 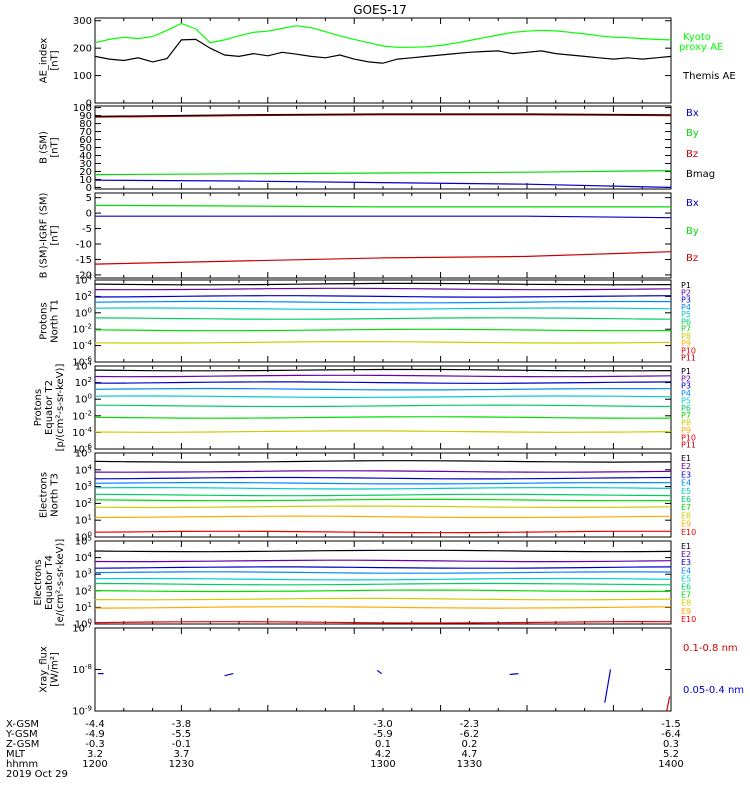 I want to click on protons-equator-t2-legend-P8: P8, so click(x=686, y=423).